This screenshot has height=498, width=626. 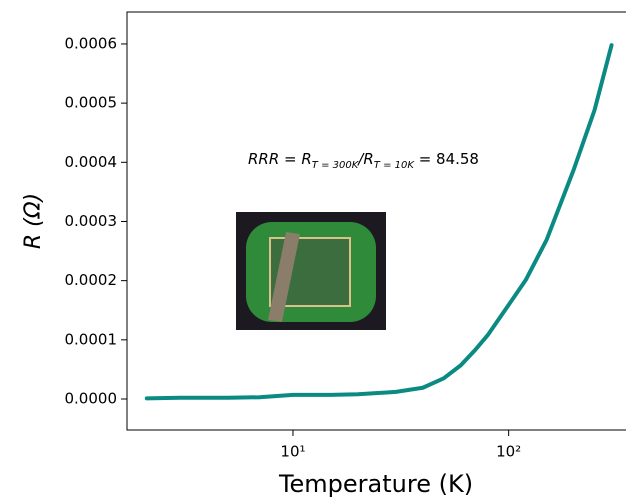 I want to click on y-tick-label: 0.0006, so click(x=91, y=43).